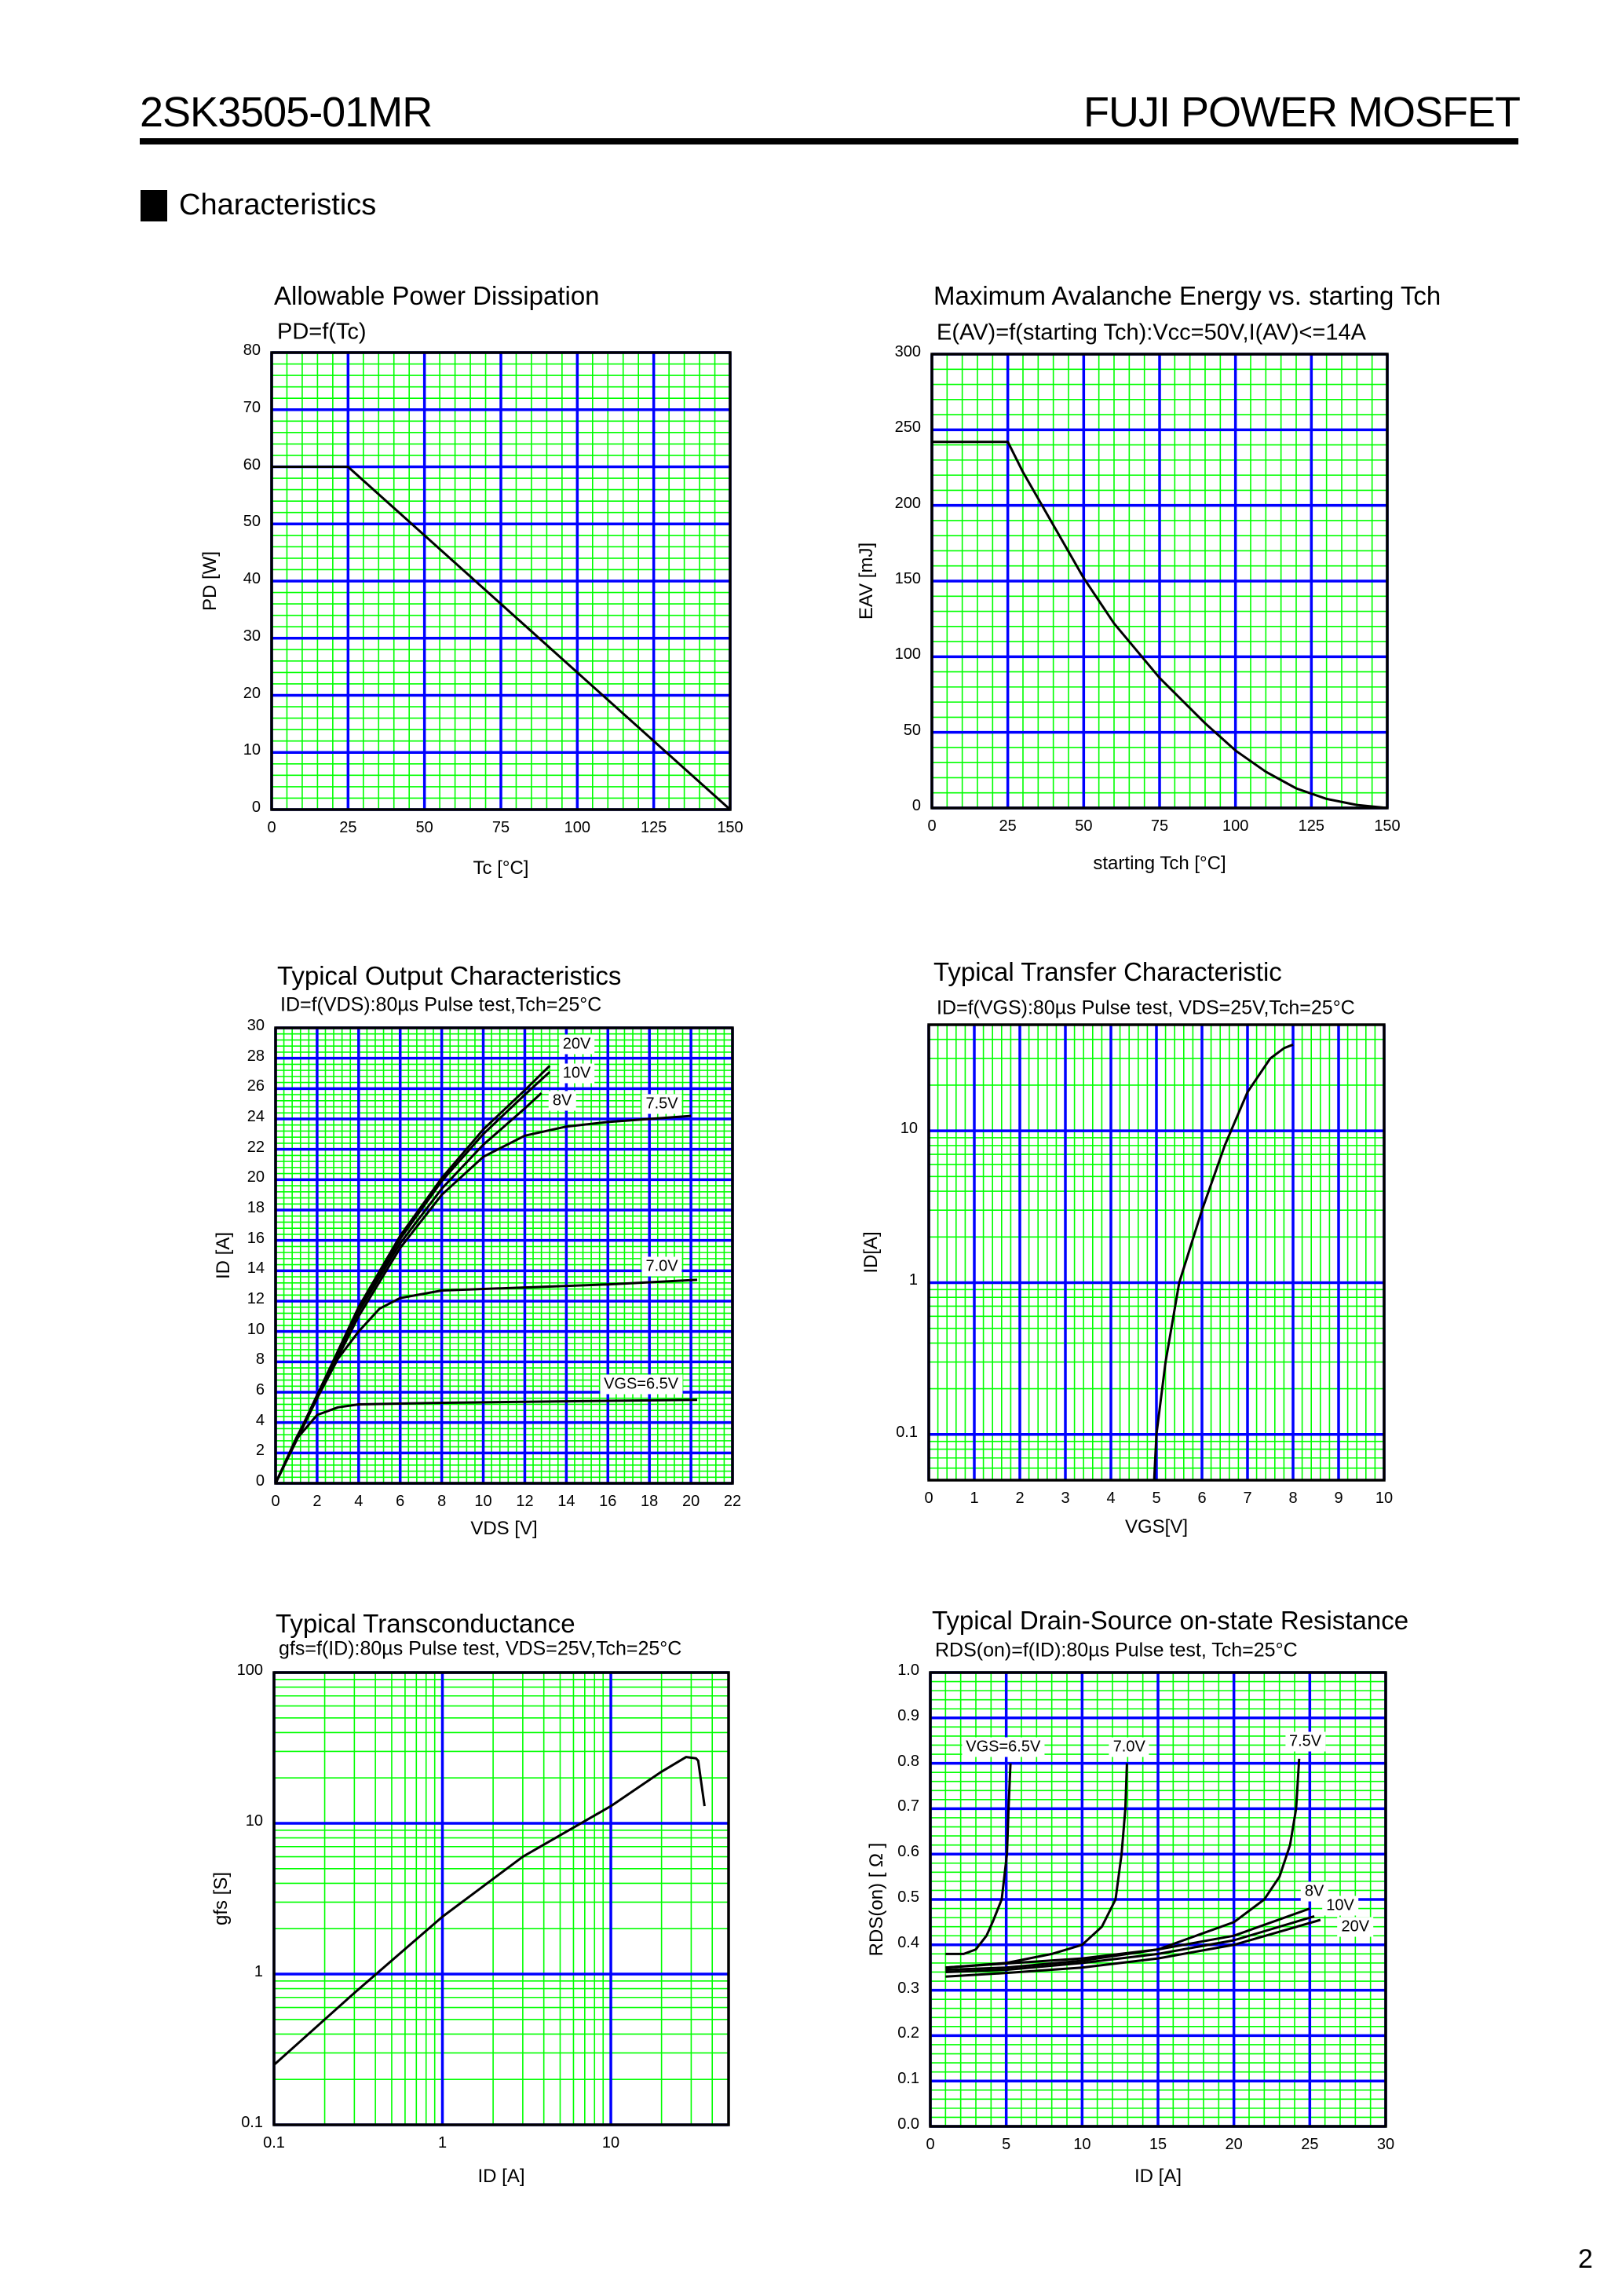  I want to click on y-axis-label: EAV [mJ], so click(867, 581).